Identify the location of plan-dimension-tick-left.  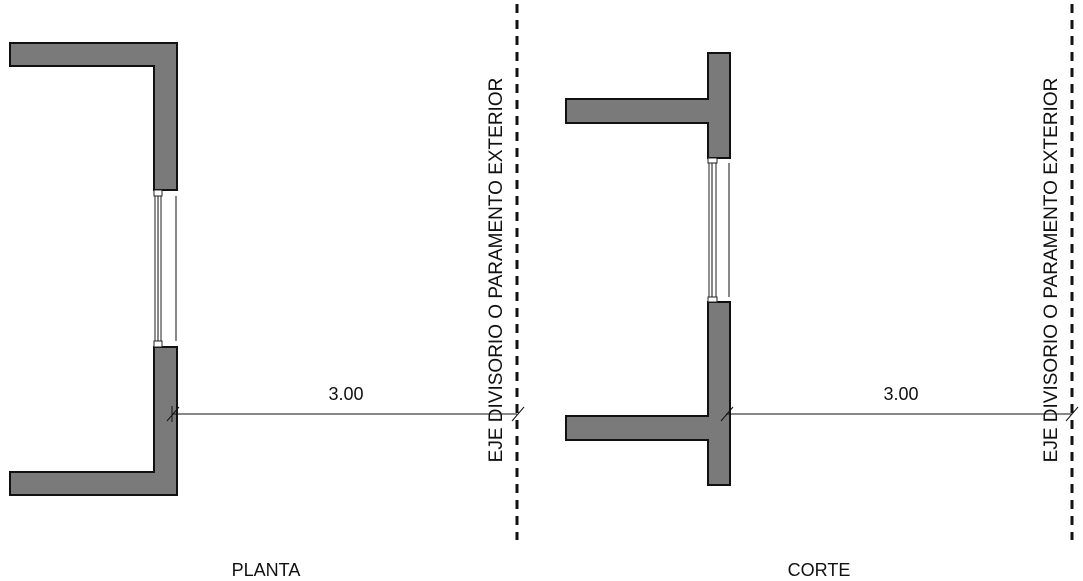
(173, 414).